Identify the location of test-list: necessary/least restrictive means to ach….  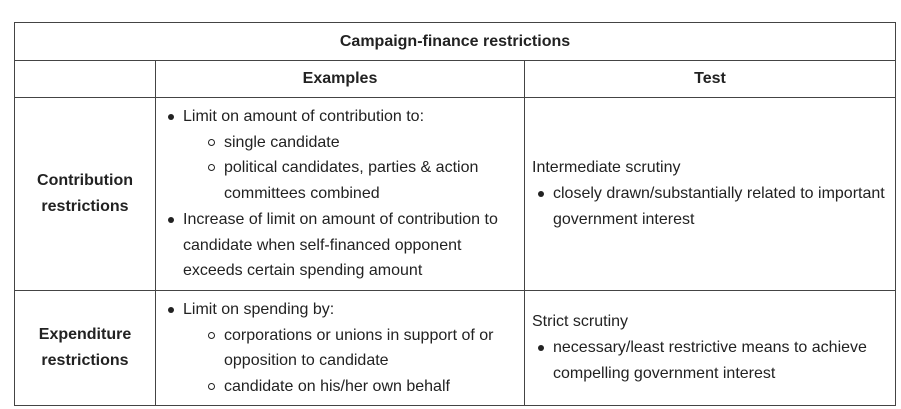
(710, 360).